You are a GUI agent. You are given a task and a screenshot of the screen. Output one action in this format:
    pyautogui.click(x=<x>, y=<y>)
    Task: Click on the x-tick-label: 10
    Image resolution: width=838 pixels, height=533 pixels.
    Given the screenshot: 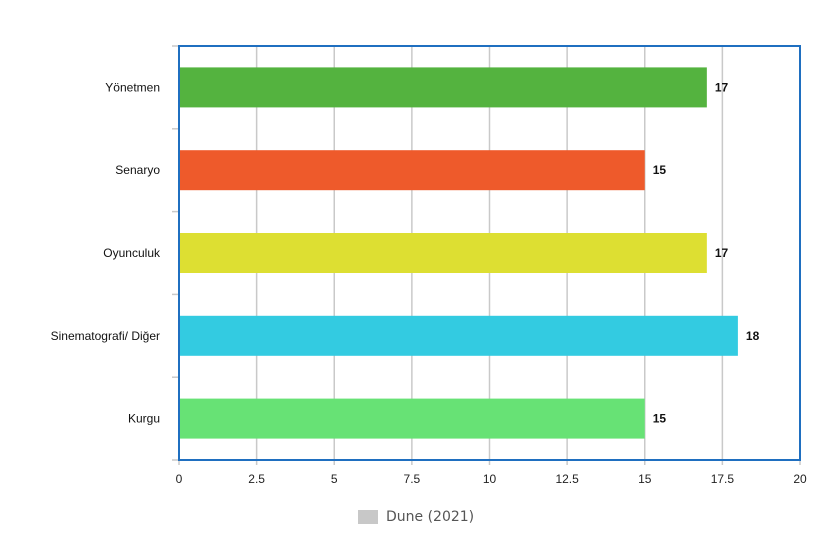 What is the action you would take?
    pyautogui.click(x=490, y=479)
    